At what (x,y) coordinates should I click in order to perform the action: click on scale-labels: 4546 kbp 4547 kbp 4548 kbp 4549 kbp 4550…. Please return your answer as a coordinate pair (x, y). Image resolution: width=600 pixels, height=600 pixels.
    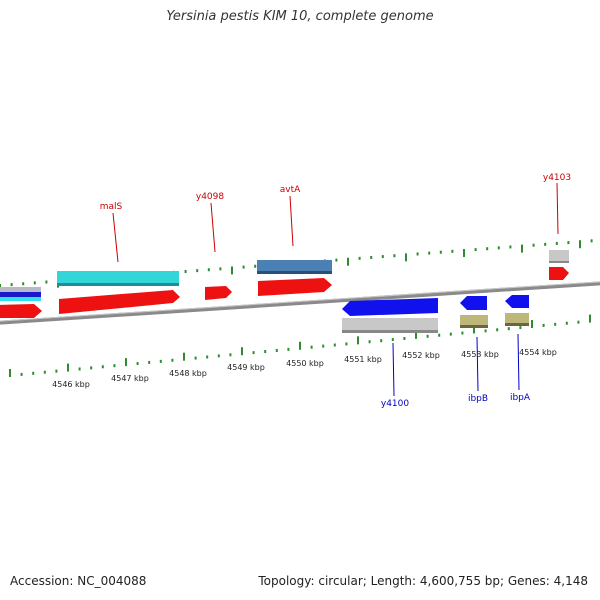
    Looking at the image, I should click on (304, 368).